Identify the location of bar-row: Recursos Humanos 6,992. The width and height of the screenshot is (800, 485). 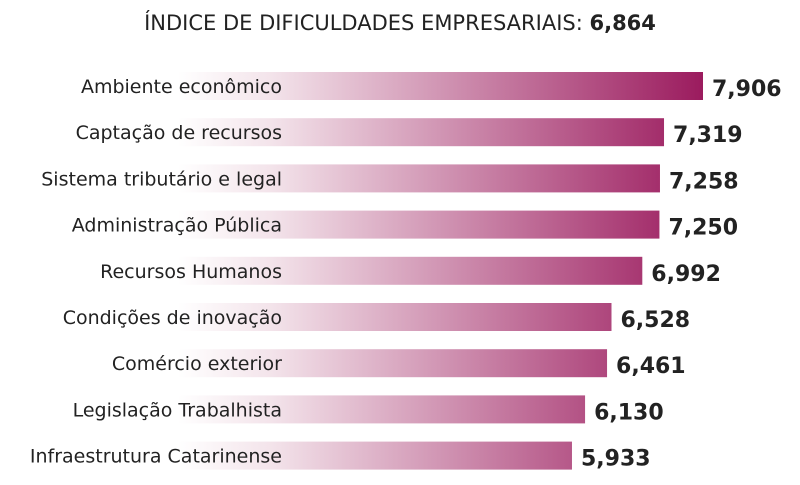
(410, 271).